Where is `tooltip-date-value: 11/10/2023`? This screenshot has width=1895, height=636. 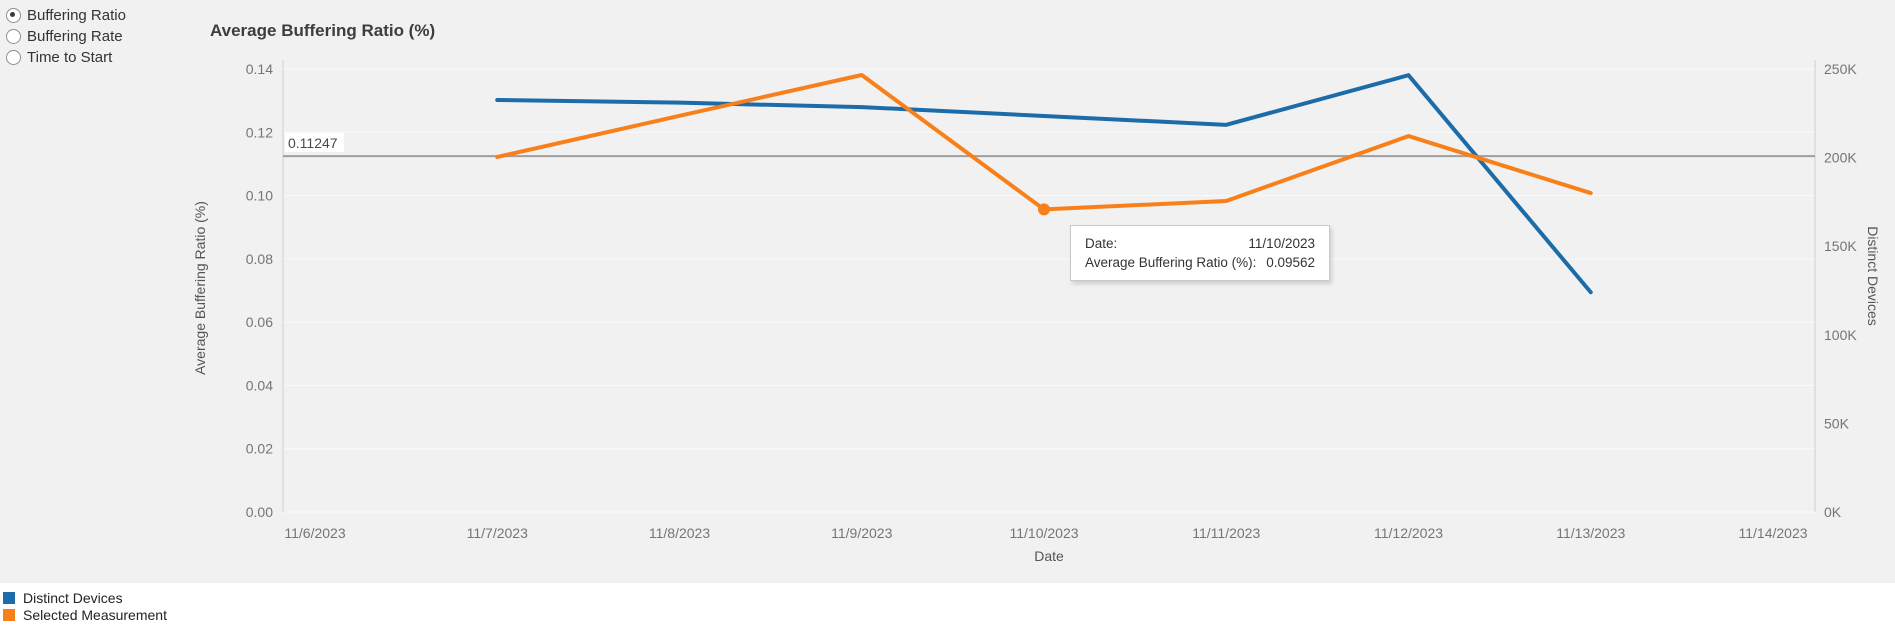 tooltip-date-value: 11/10/2023 is located at coordinates (1281, 243).